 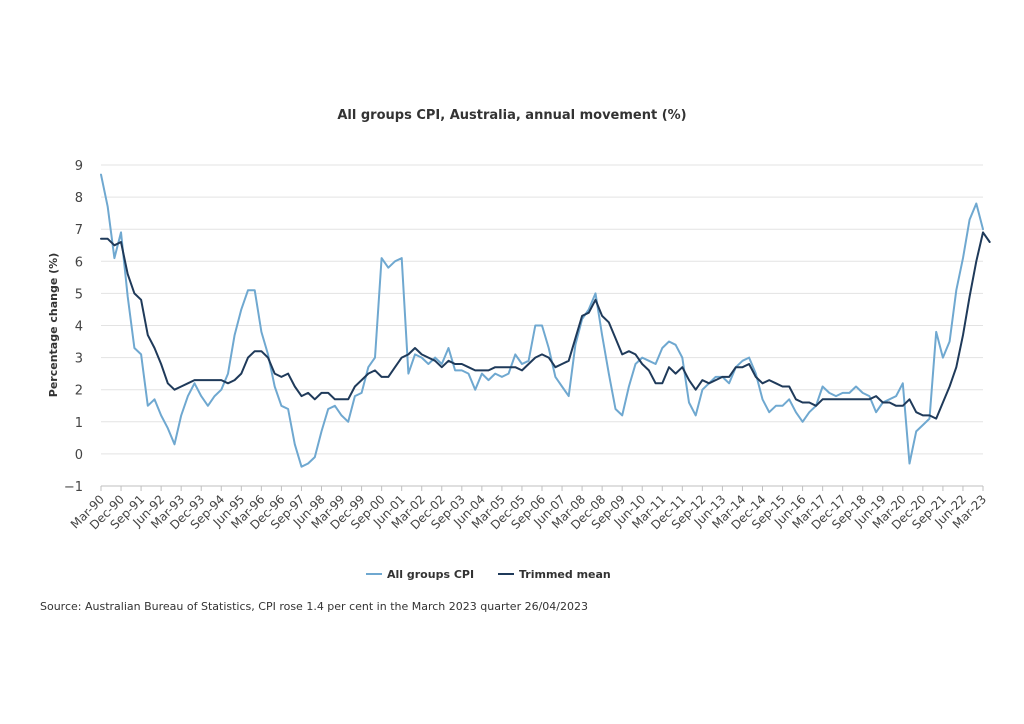 I want to click on y-axis-label: Percentage change (%), so click(x=53, y=325).